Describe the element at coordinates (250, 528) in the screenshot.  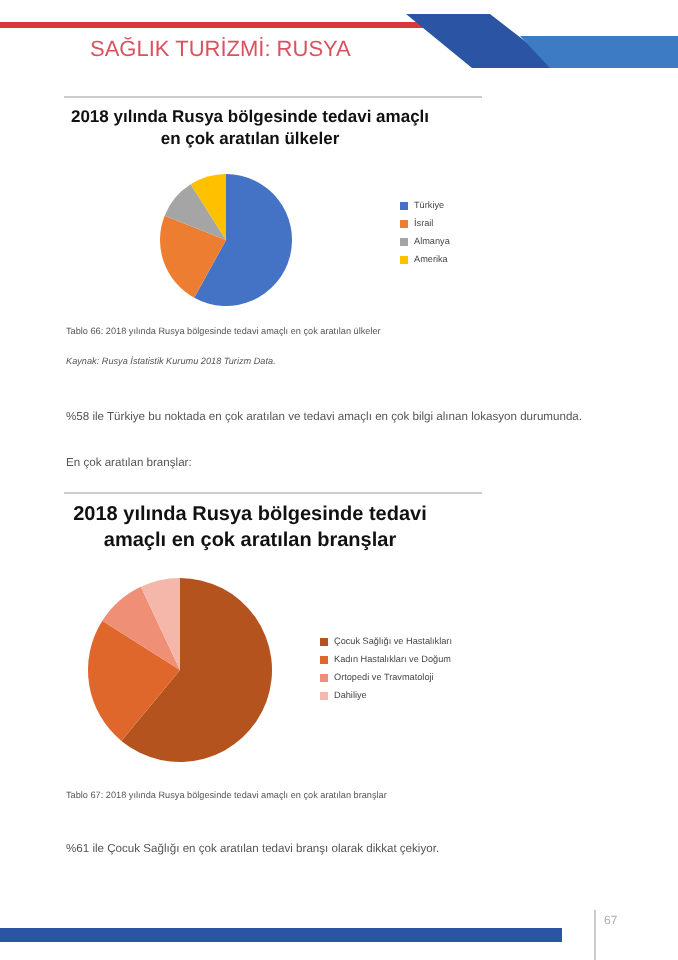
I see `chart-title: 2018 yılında Rusya bölgesinde tedavi amaçlı en çok aratılan branşlar` at that location.